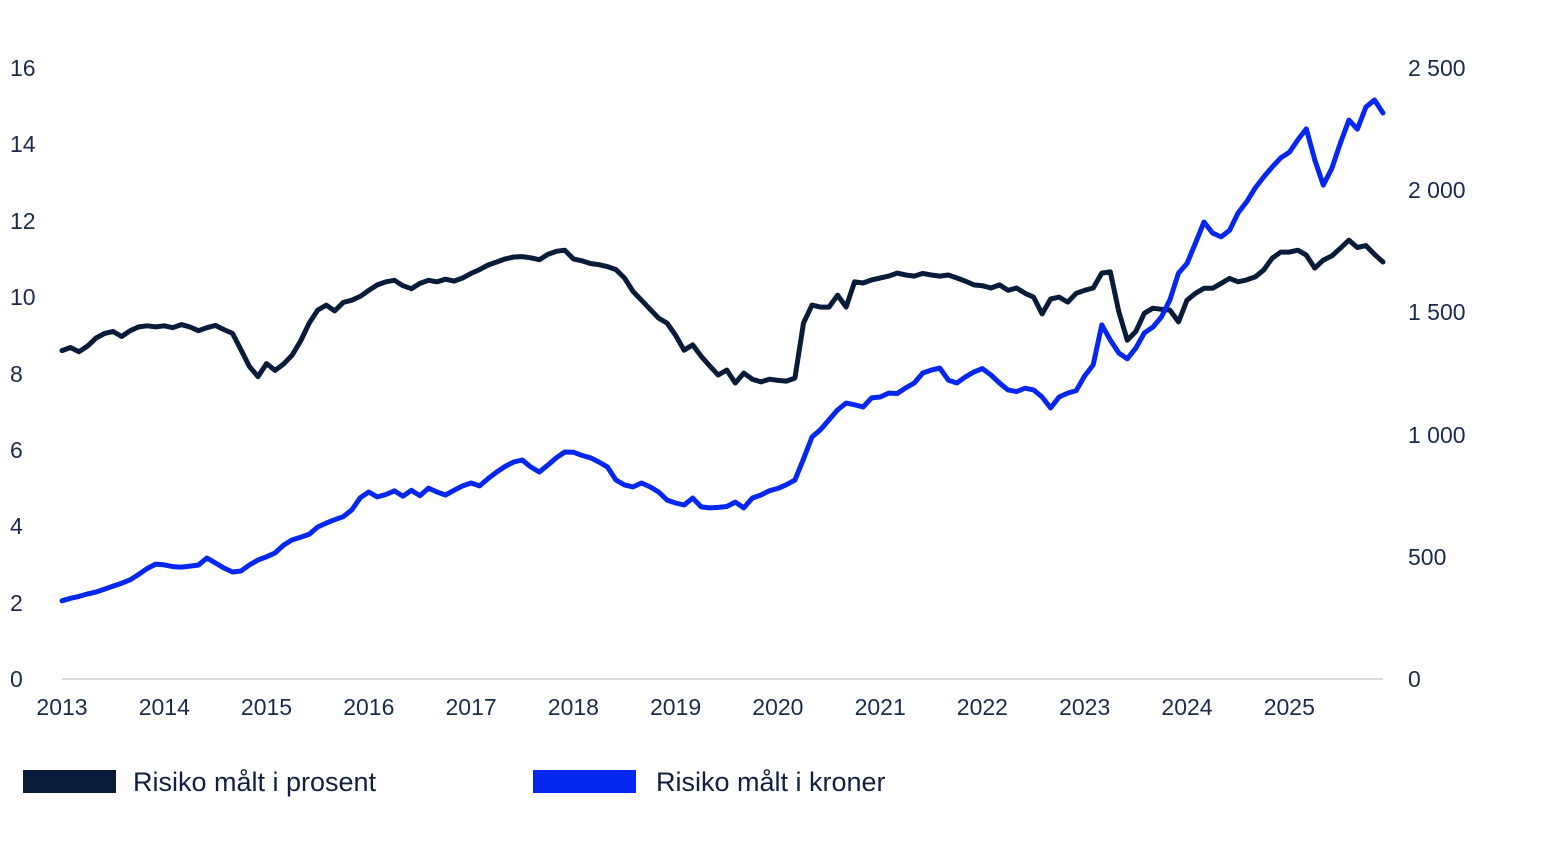 Image resolution: width=1542 pixels, height=861 pixels. I want to click on x-axis-year-label: 2015, so click(266, 707).